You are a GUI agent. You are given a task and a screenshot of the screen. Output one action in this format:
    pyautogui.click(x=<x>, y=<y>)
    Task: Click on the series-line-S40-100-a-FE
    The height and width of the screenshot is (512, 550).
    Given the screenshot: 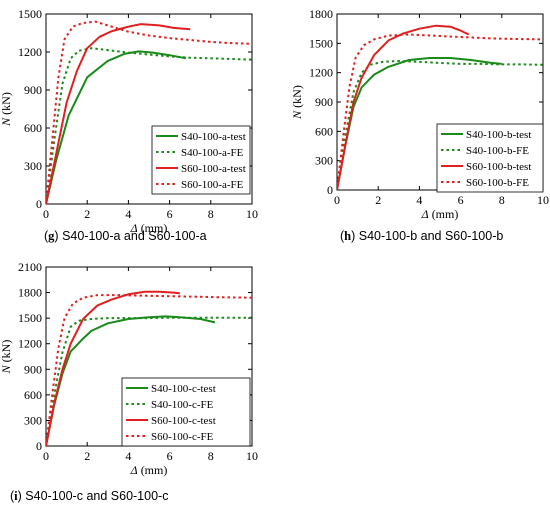 What is the action you would take?
    pyautogui.click(x=149, y=125)
    